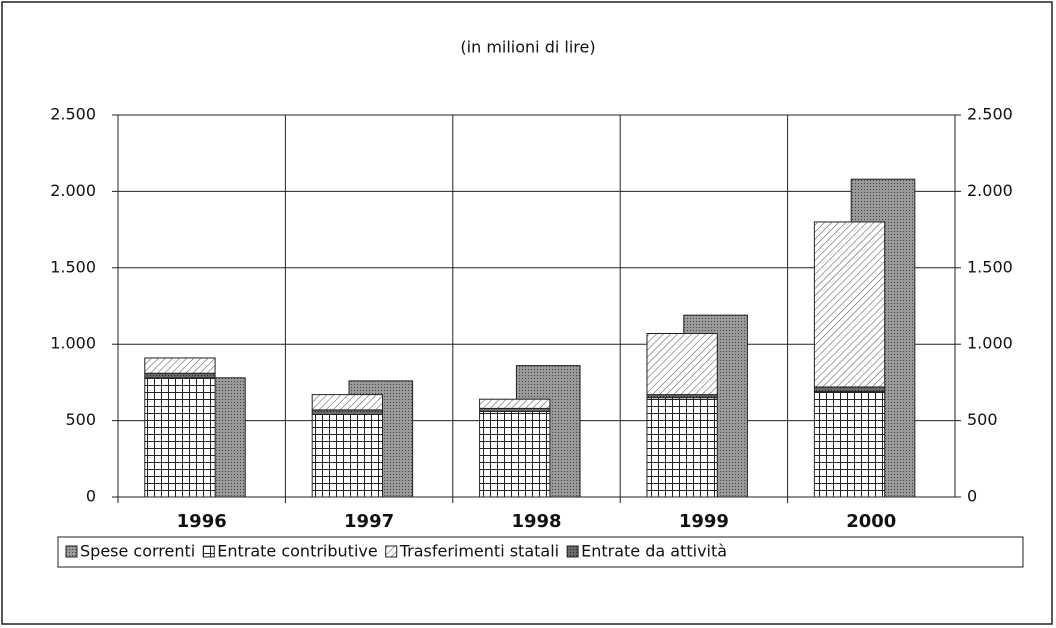 The image size is (1056, 628). What do you see at coordinates (527, 47) in the screenshot?
I see `chart-title: (in milioni di lire)` at bounding box center [527, 47].